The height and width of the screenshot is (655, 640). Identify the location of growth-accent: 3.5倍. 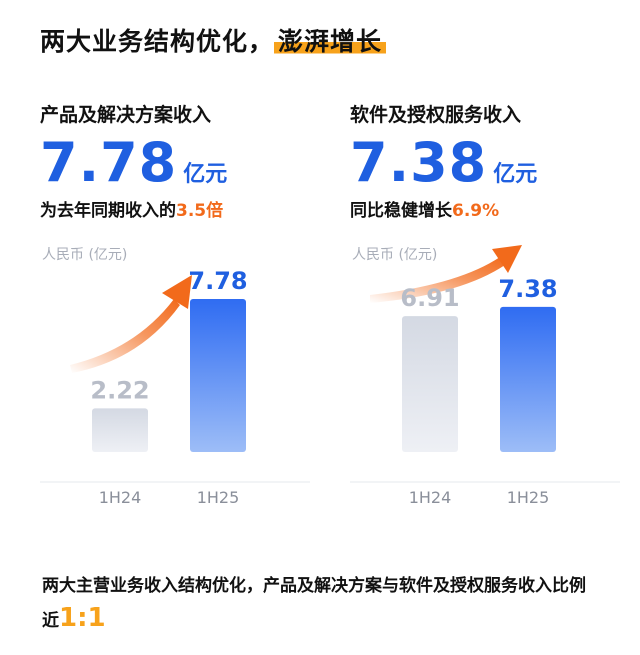
(200, 211).